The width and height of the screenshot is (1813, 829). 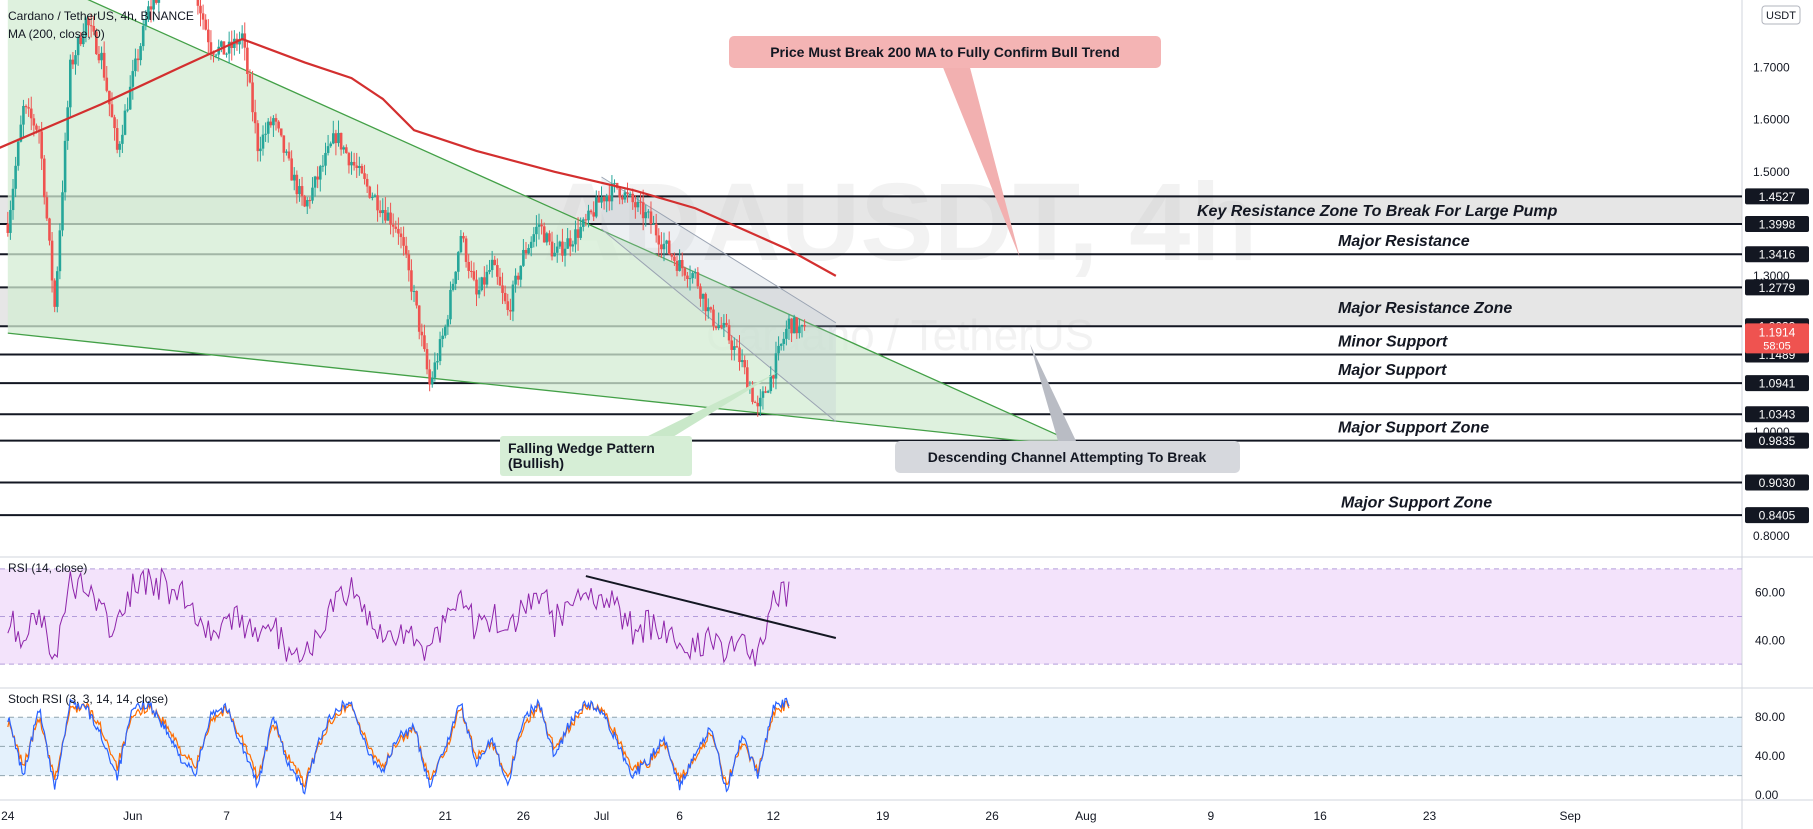 I want to click on level-tag-label-8: 0.9835, so click(x=1777, y=441).